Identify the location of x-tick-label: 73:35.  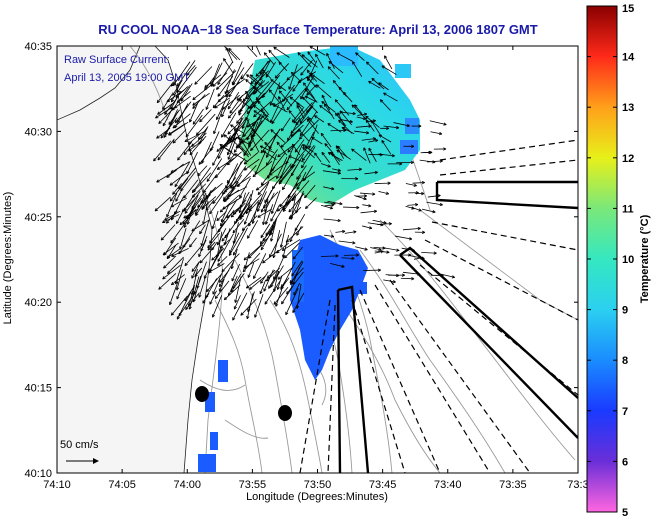
(513, 485).